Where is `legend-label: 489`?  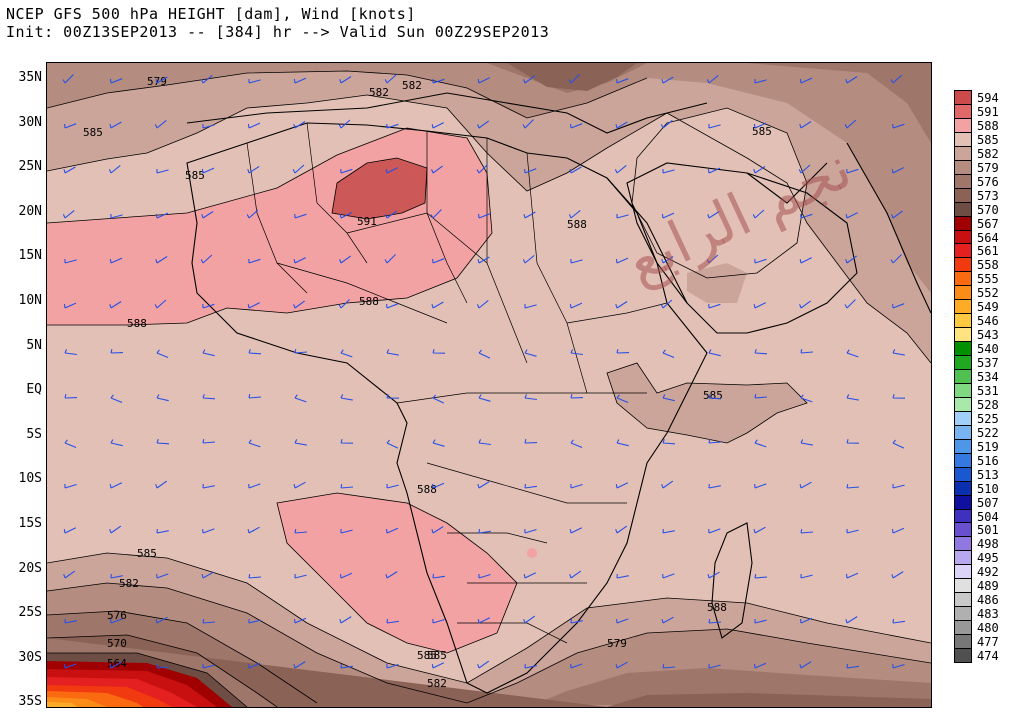
legend-label: 489 is located at coordinates (988, 586).